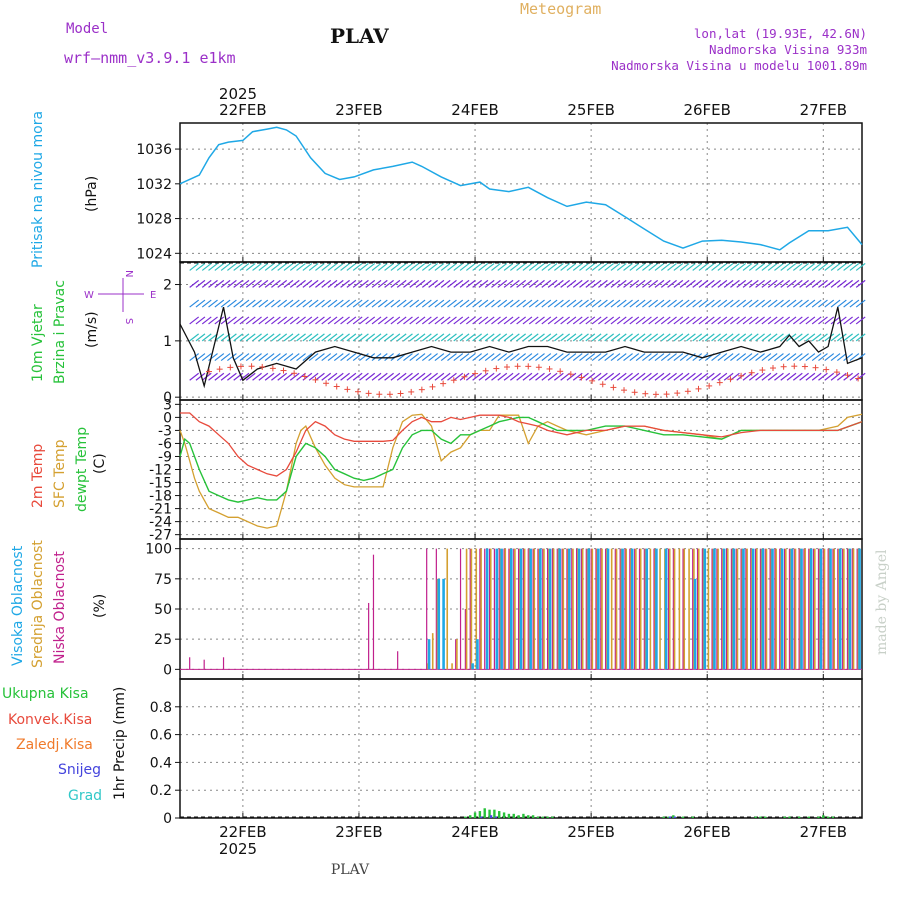 The width and height of the screenshot is (900, 900). I want to click on precip-unit: 1hr Precip (mm), so click(120, 743).